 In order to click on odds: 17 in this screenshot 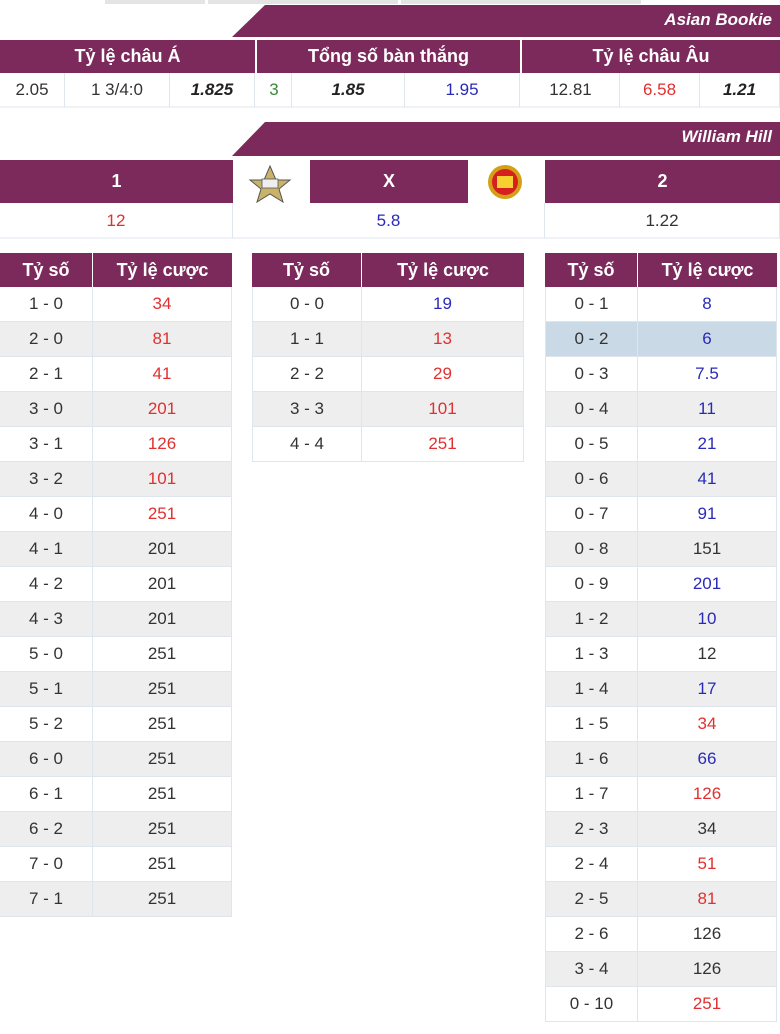, I will do `click(707, 689)`.